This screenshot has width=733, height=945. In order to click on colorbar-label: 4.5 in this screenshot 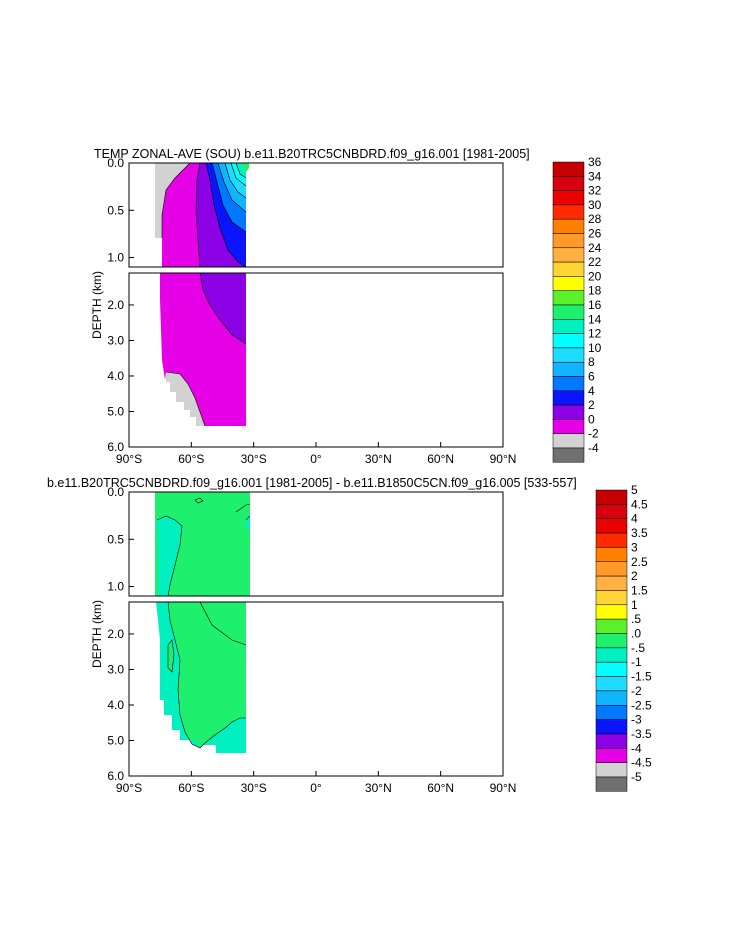, I will do `click(639, 504)`.